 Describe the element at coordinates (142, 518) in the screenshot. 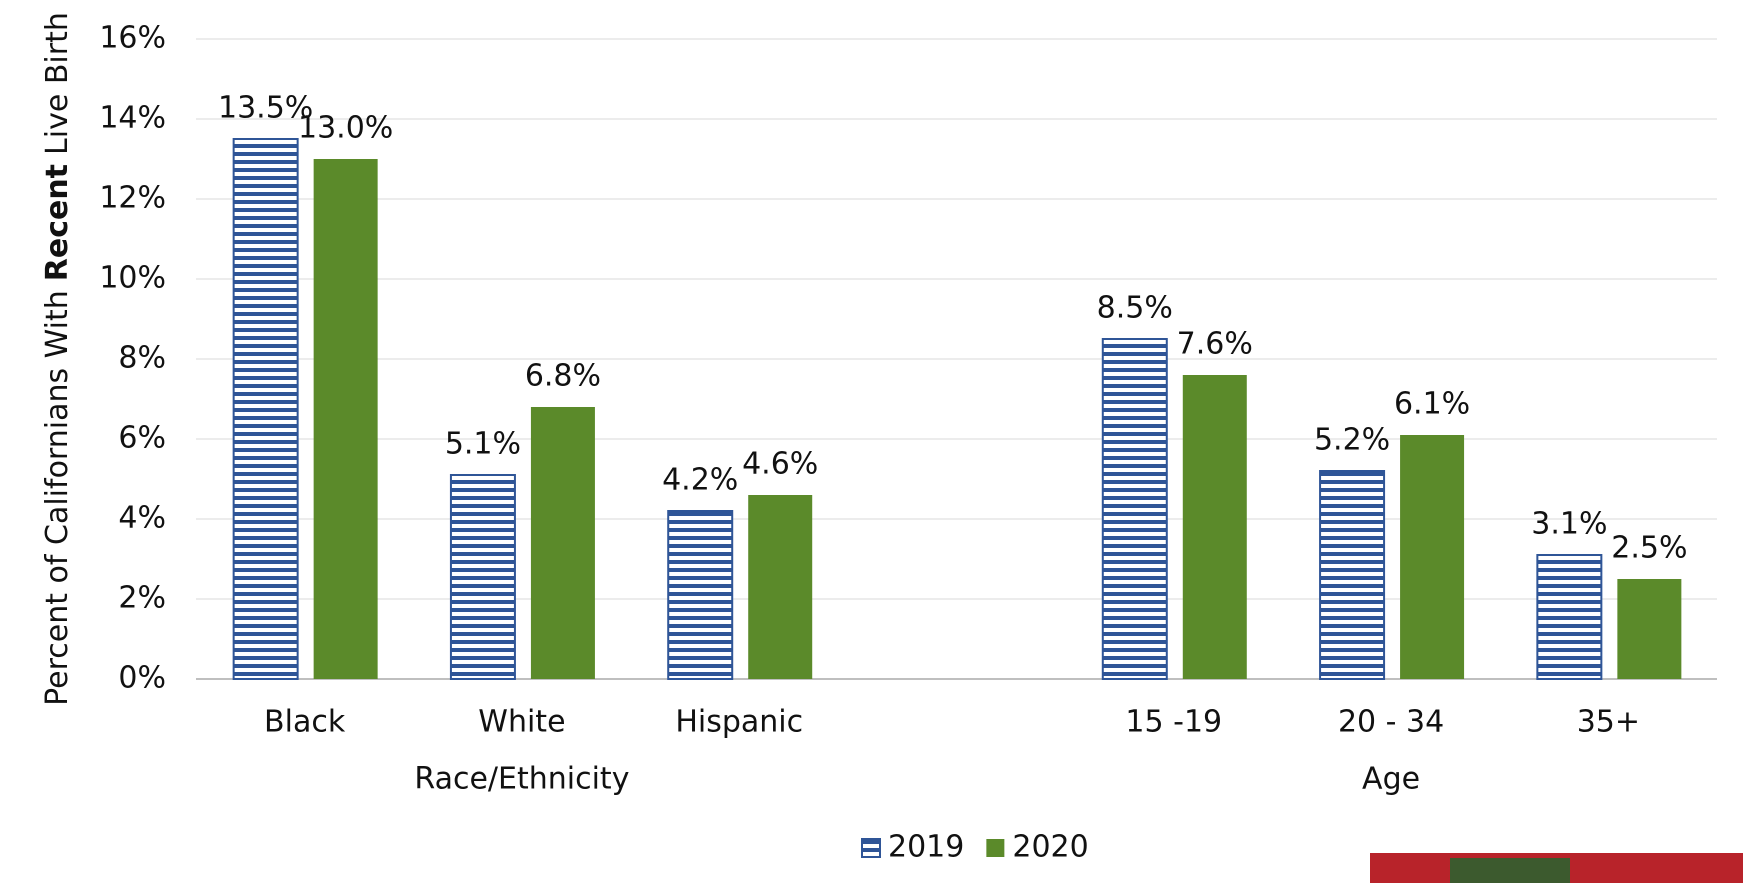

I see `y-tick-label: 4%` at that location.